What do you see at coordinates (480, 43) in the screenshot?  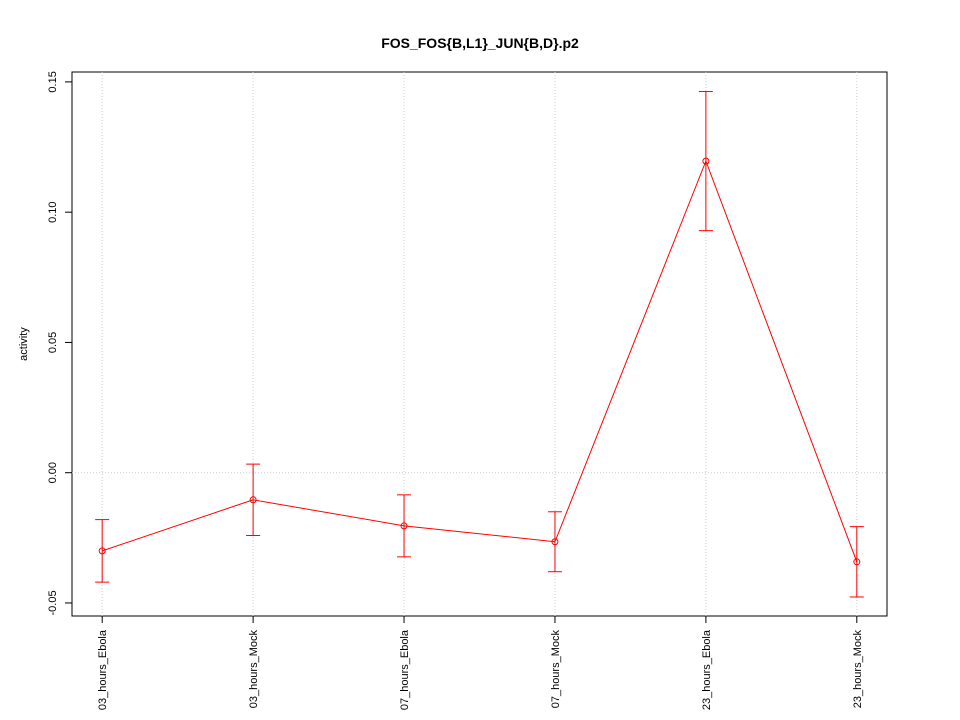 I see `chart-title: FOS_FOS{B,L1}_JUN{B,D}.p2` at bounding box center [480, 43].